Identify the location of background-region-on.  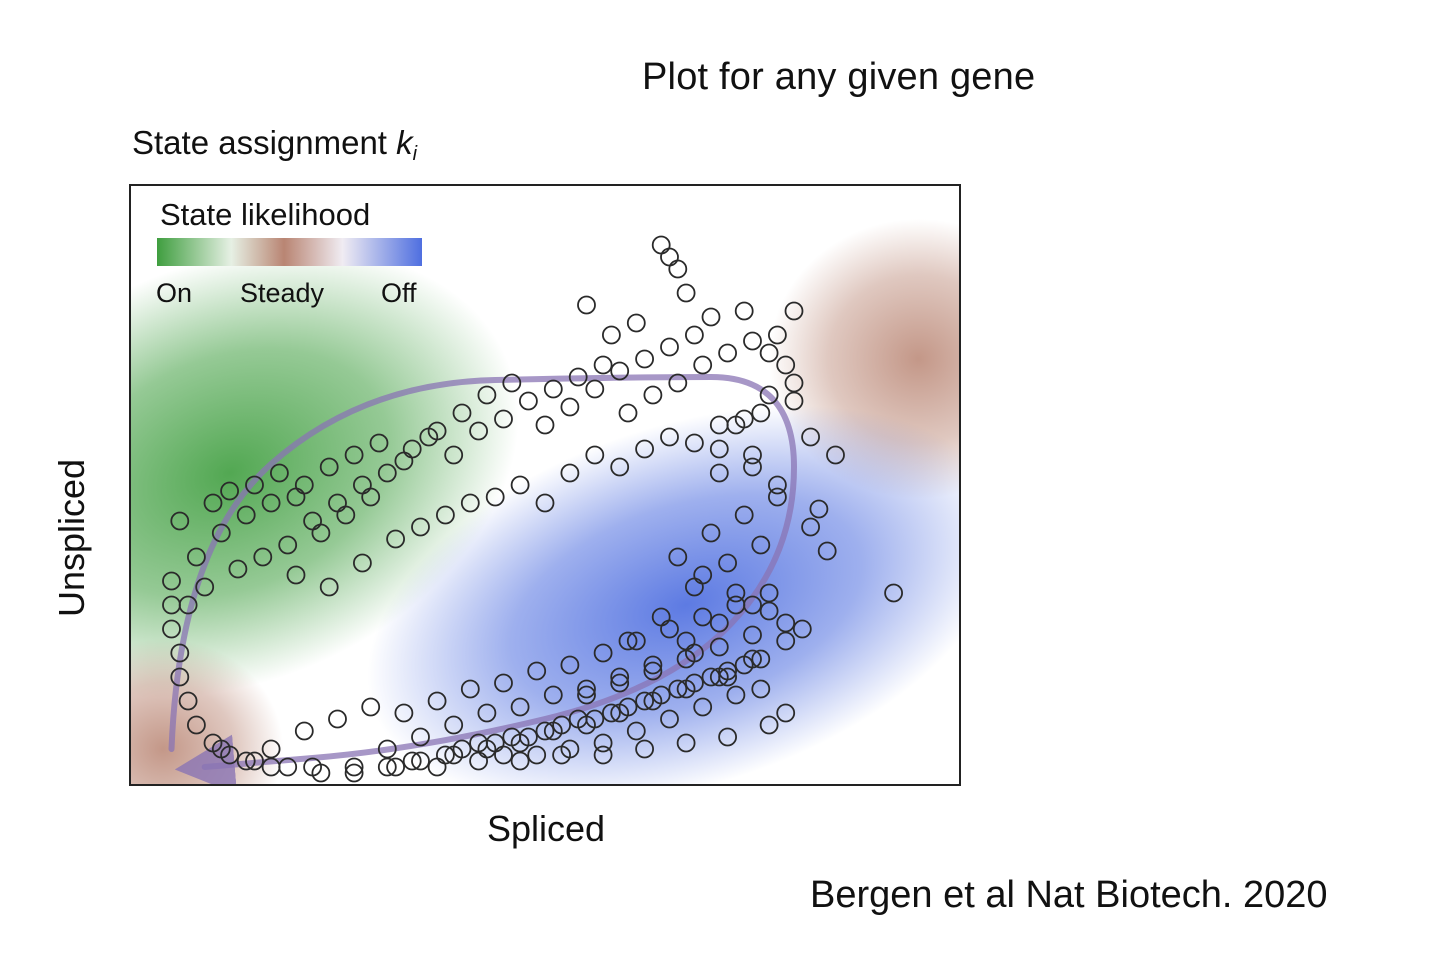
(324, 473).